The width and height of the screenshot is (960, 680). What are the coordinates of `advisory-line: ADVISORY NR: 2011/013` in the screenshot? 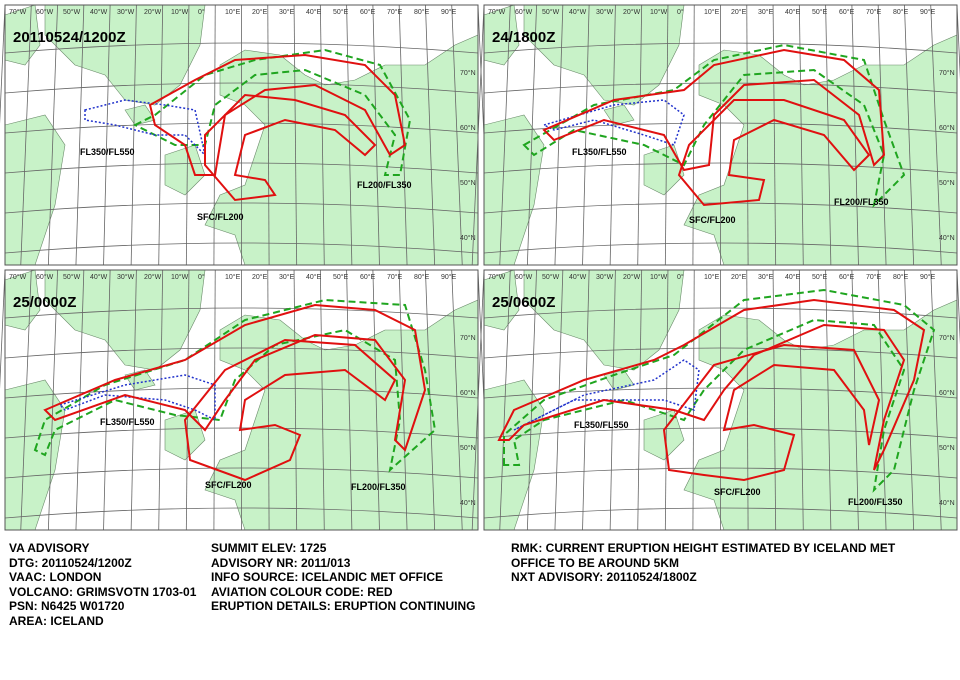 It's located at (281, 562).